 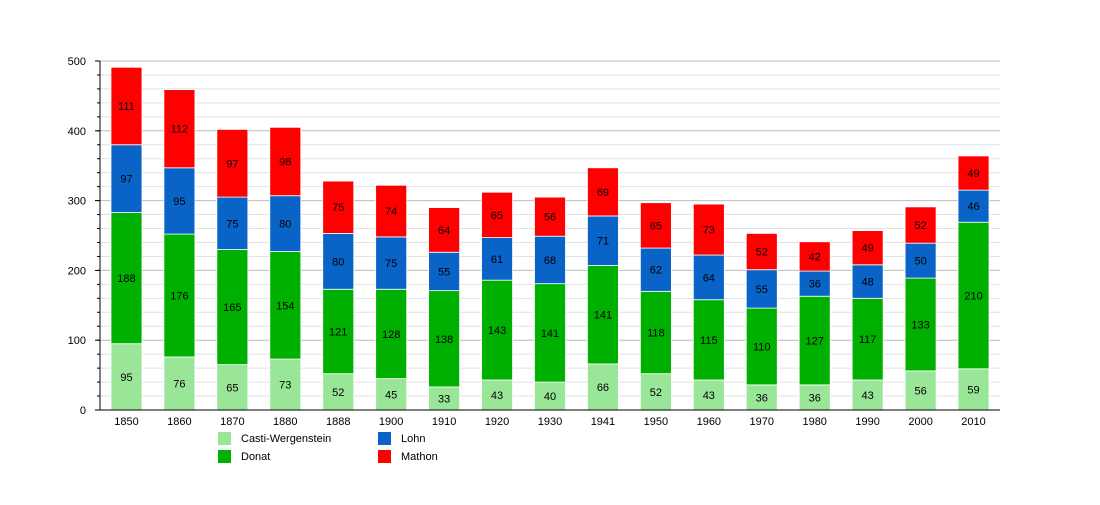 I want to click on y-tick-label: 100, so click(x=77, y=341).